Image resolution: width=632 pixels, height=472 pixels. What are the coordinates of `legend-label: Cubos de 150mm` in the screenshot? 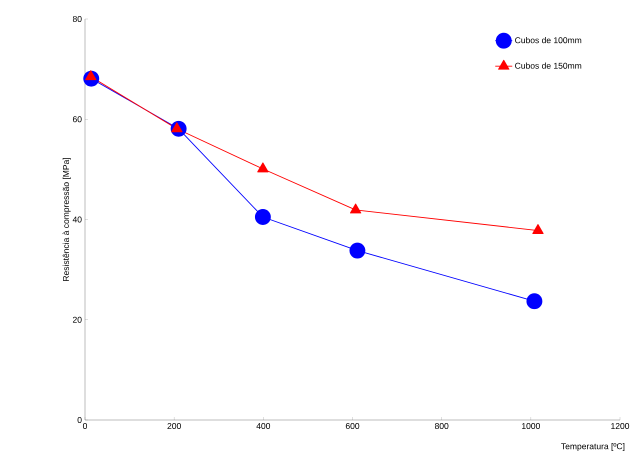 It's located at (548, 65).